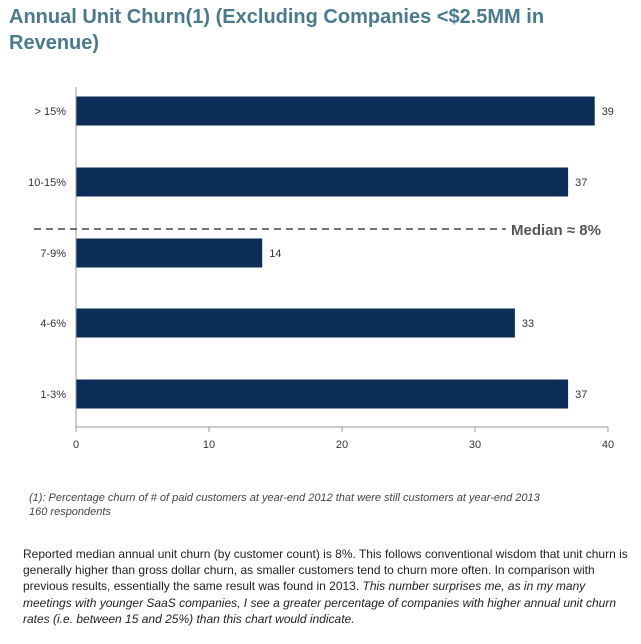 This screenshot has height=644, width=641. Describe the element at coordinates (608, 445) in the screenshot. I see `x-tick-label: 40` at that location.